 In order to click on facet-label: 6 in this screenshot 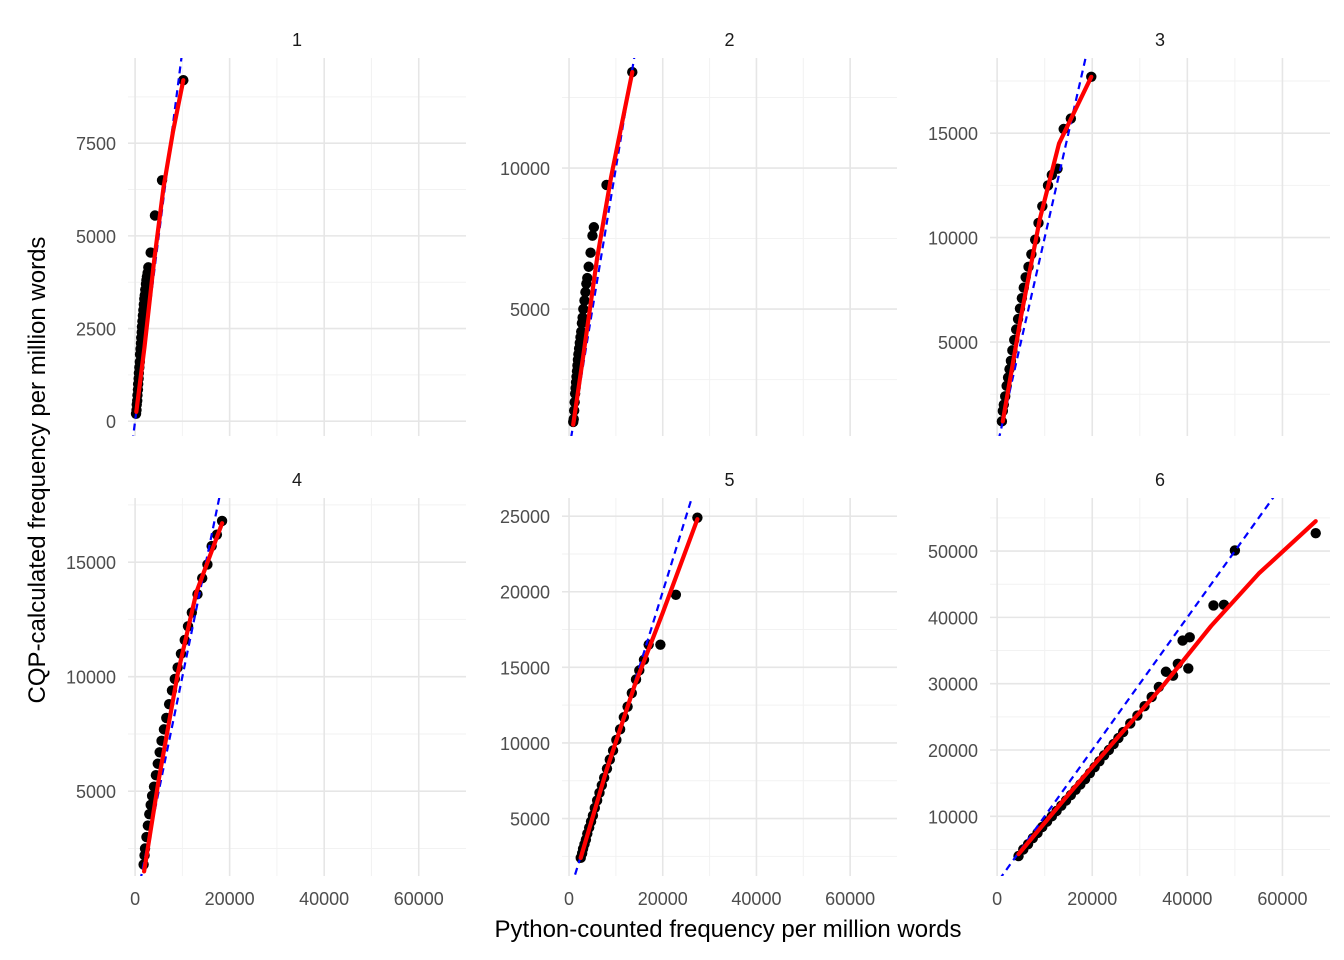, I will do `click(1160, 480)`.